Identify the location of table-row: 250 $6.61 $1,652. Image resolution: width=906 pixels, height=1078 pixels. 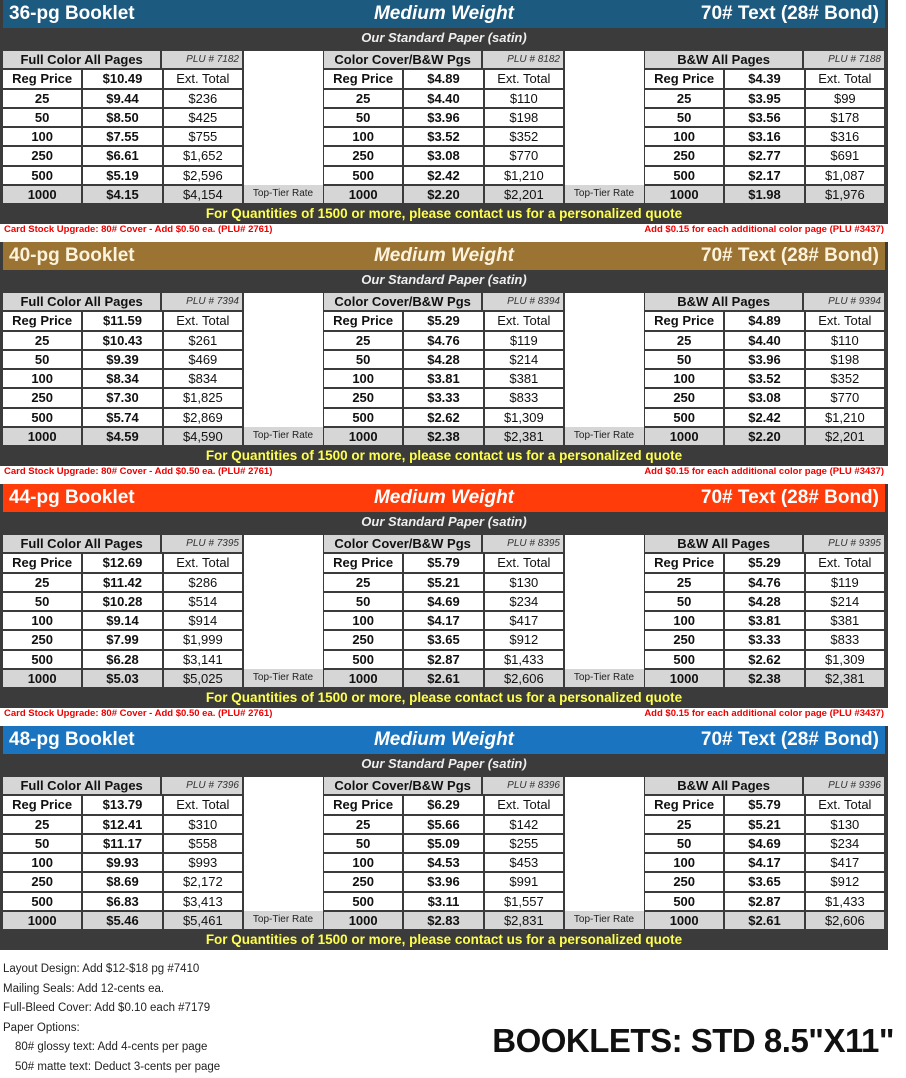
(122, 156).